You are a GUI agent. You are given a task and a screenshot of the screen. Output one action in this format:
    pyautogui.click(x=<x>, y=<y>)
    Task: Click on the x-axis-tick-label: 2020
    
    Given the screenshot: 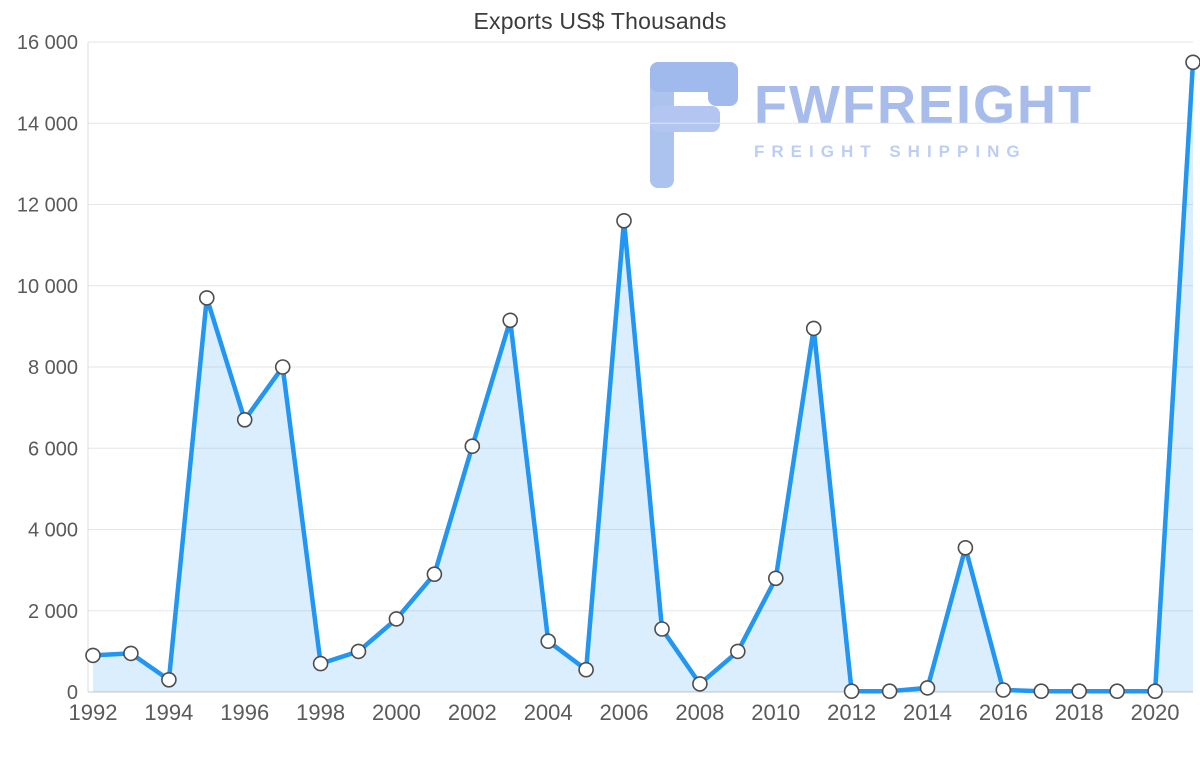 What is the action you would take?
    pyautogui.click(x=1155, y=712)
    